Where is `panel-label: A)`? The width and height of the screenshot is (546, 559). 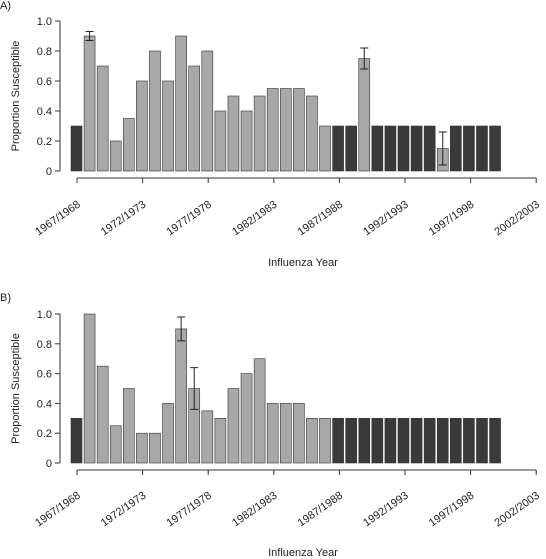
panel-label: A) is located at coordinates (5, 6).